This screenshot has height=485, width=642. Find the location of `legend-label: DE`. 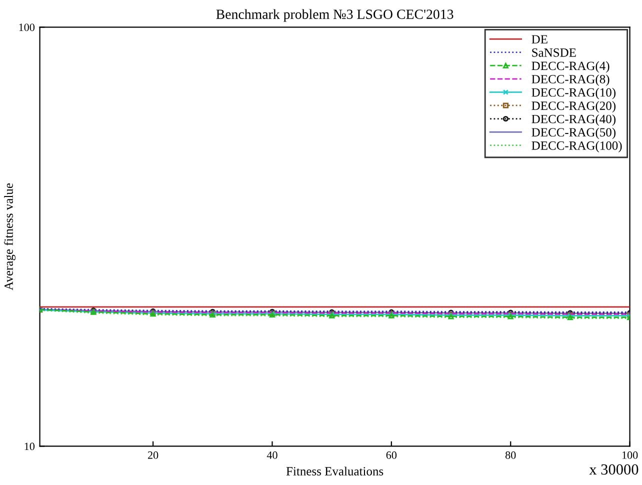

legend-label: DE is located at coordinates (540, 39).